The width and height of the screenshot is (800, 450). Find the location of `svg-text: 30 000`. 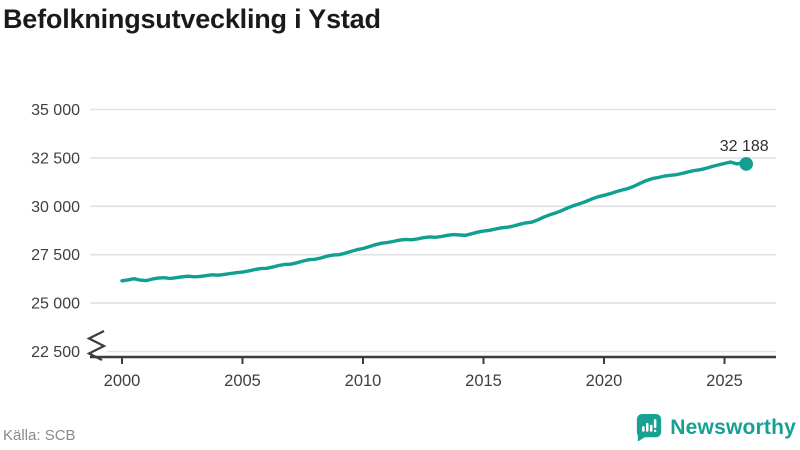

svg-text: 30 000 is located at coordinates (55, 207).